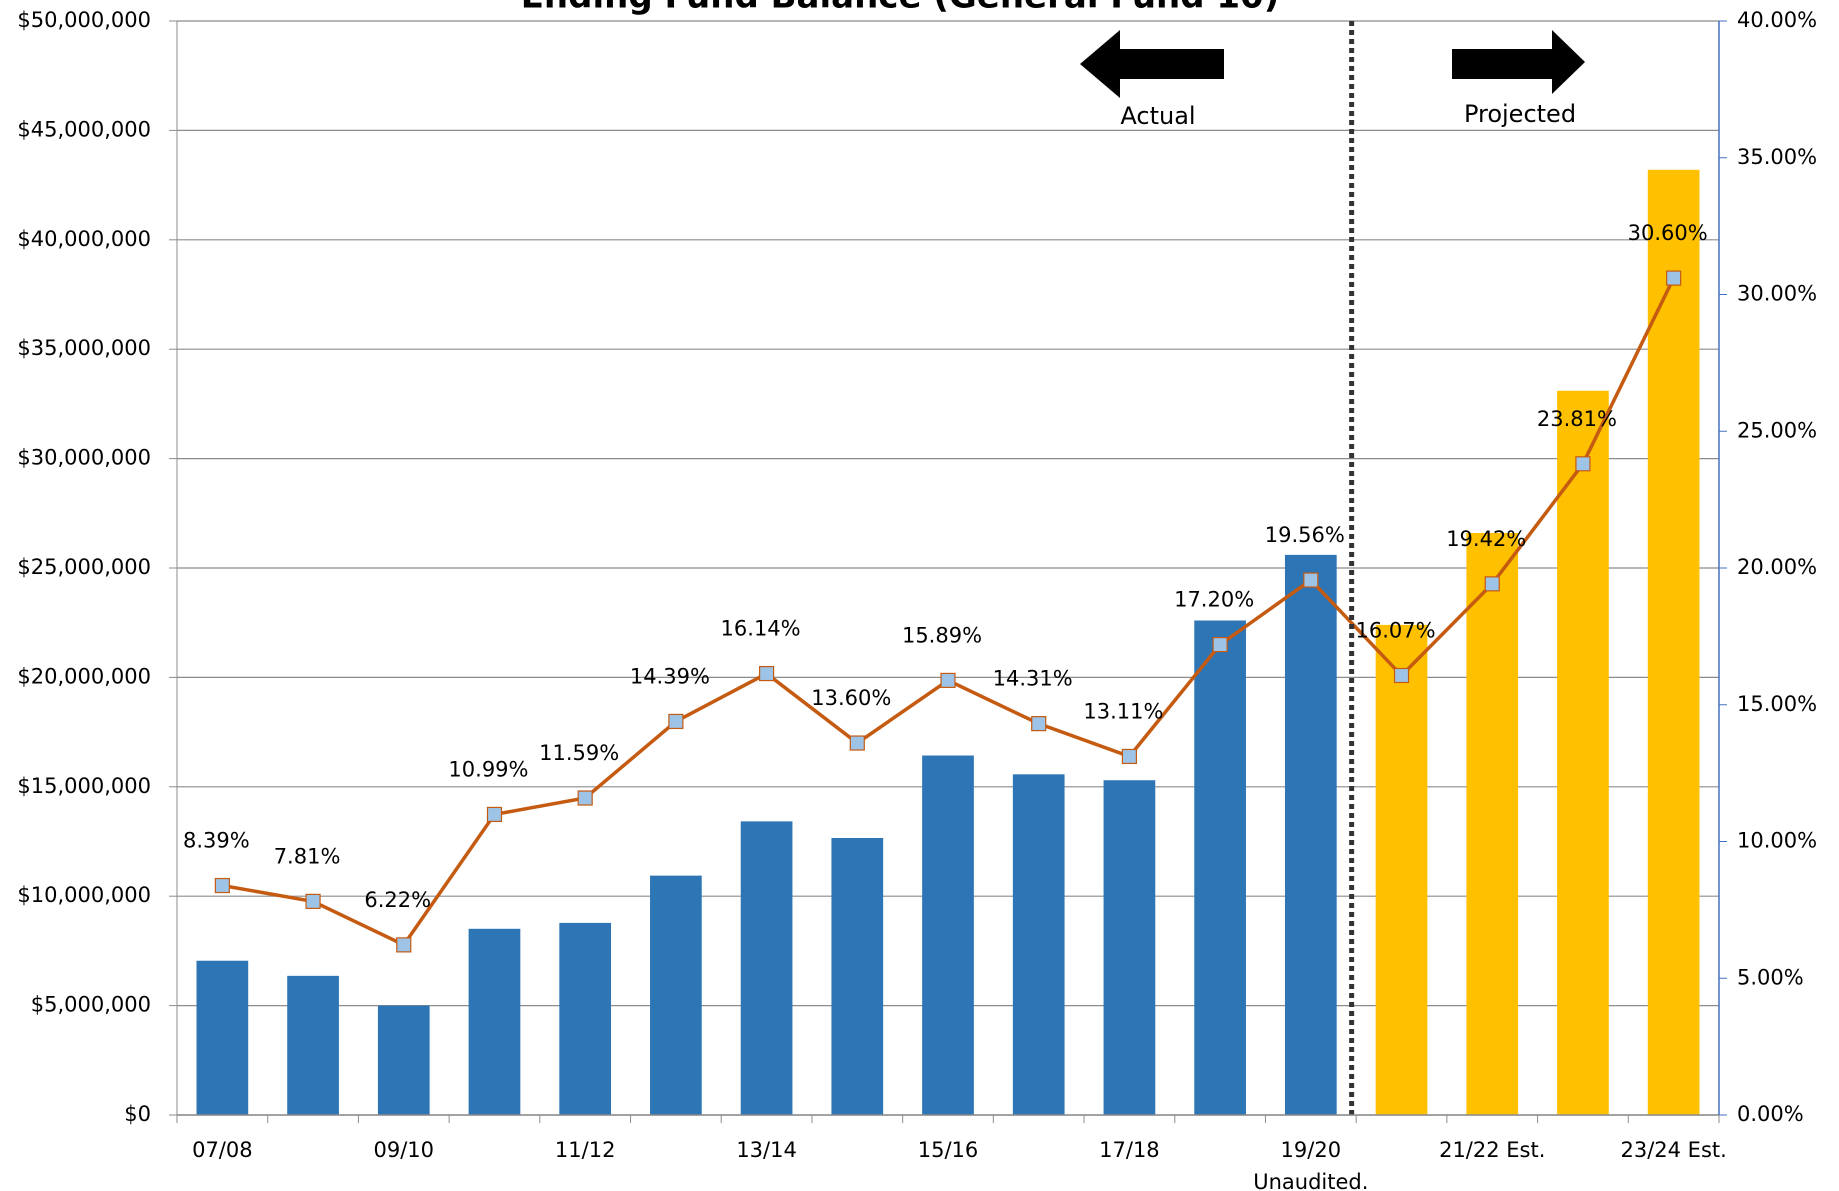 This screenshot has height=1191, width=1839. I want to click on y2-tick-label: 0.00%, so click(1770, 1114).